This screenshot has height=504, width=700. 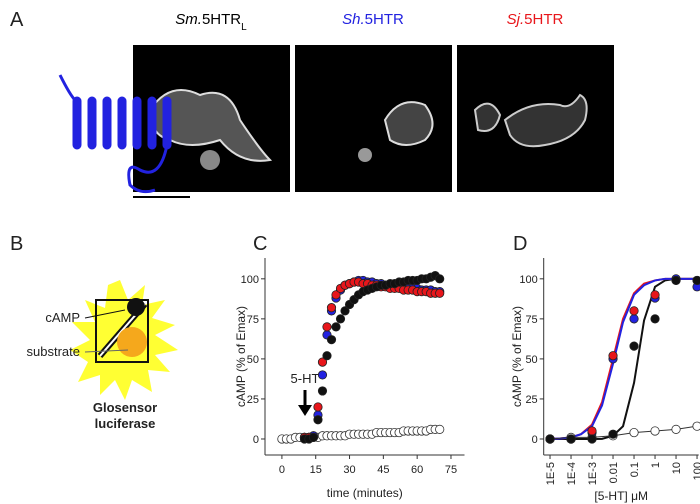 What do you see at coordinates (551, 473) in the screenshot?
I see `x-tick-label: 1E-5` at bounding box center [551, 473].